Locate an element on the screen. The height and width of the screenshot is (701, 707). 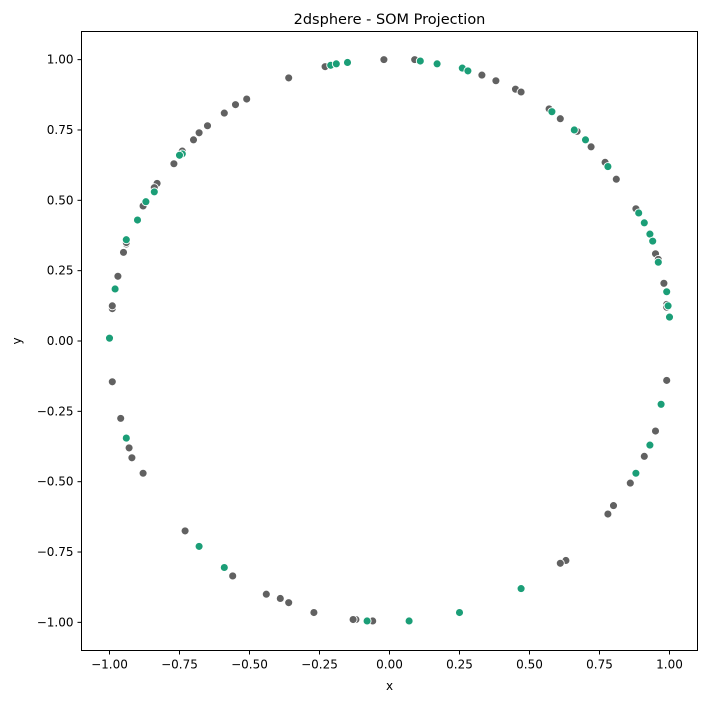
x-axis-label: x is located at coordinates (389, 686).